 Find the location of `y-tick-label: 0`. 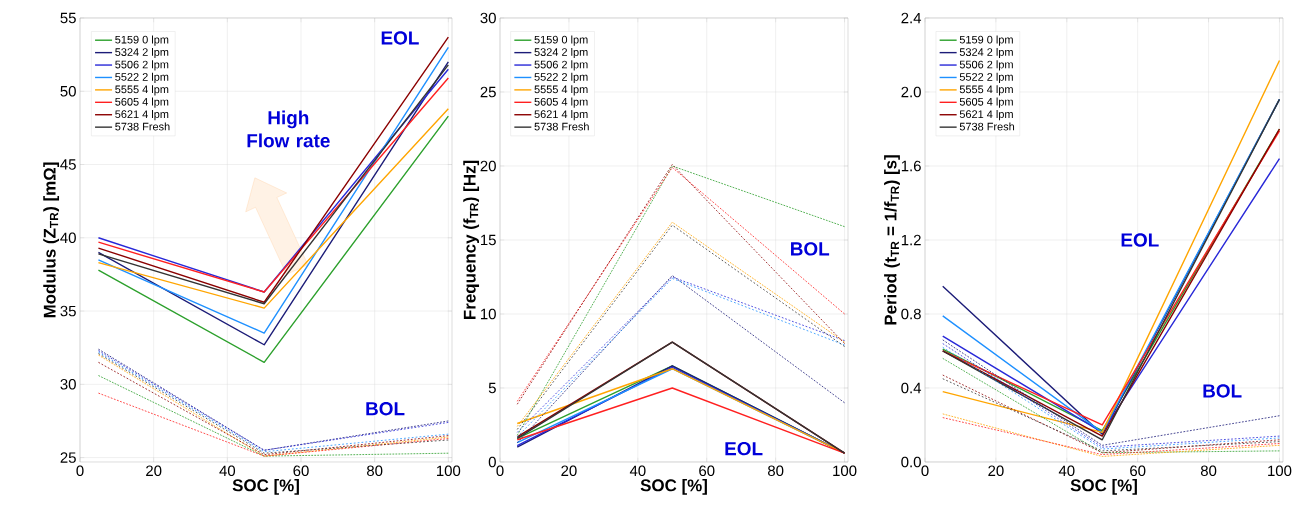

y-tick-label: 0 is located at coordinates (492, 462).